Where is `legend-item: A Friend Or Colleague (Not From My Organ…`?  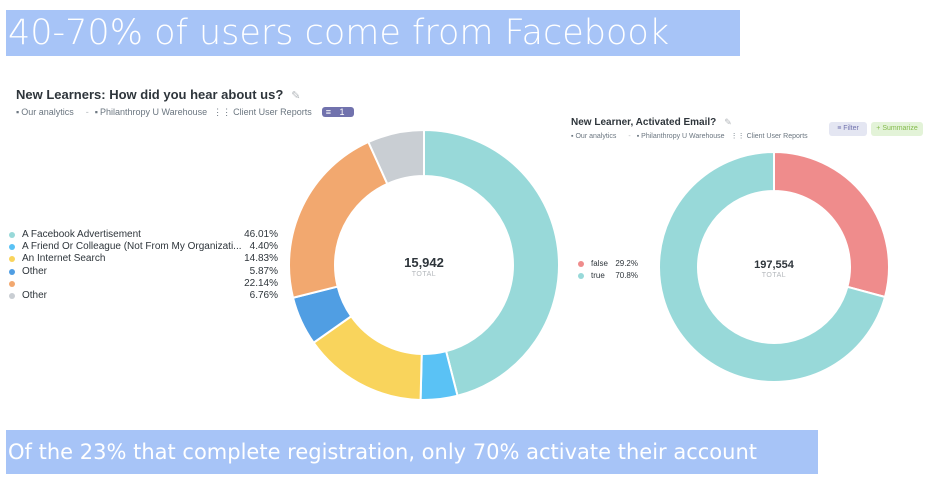
legend-item: A Friend Or Colleague (Not From My Organ… is located at coordinates (144, 247).